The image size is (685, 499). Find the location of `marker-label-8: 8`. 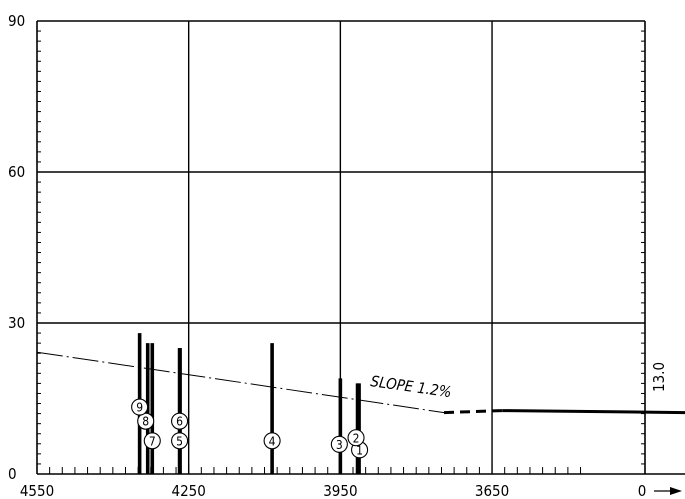

marker-label-8: 8 is located at coordinates (145, 422).